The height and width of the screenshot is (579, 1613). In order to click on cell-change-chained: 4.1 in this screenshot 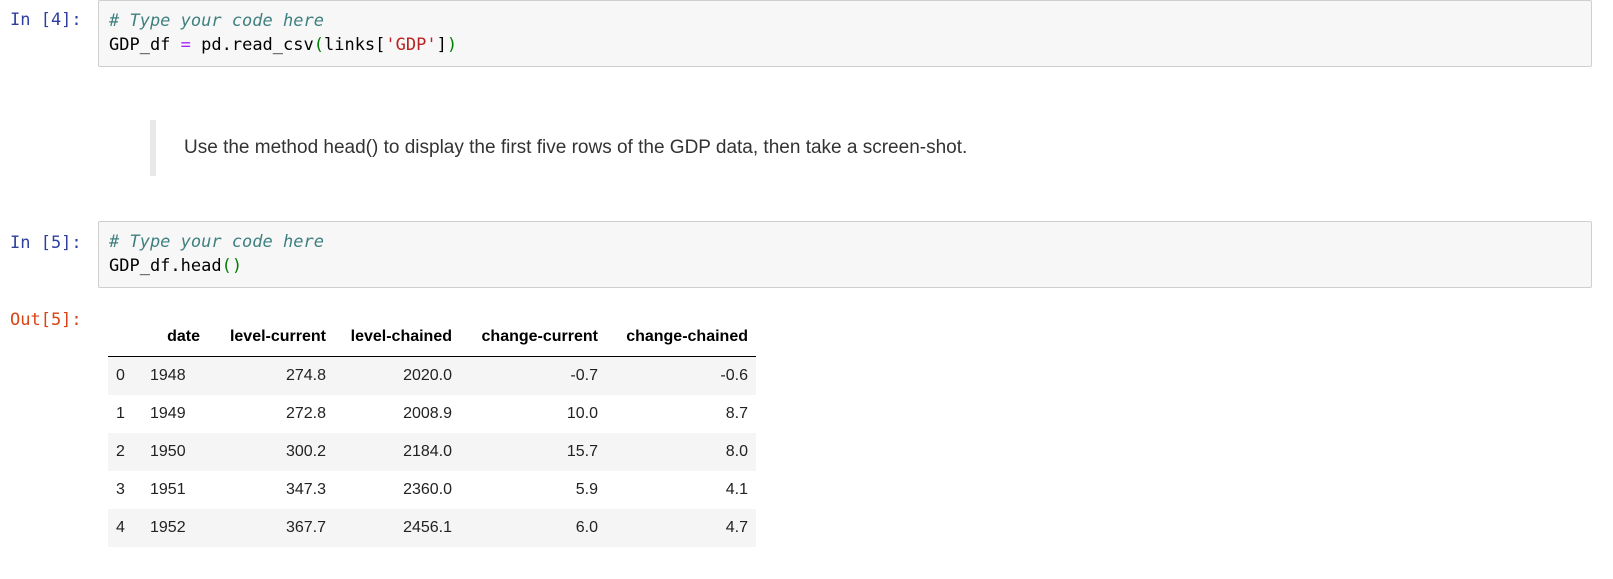, I will do `click(736, 489)`.